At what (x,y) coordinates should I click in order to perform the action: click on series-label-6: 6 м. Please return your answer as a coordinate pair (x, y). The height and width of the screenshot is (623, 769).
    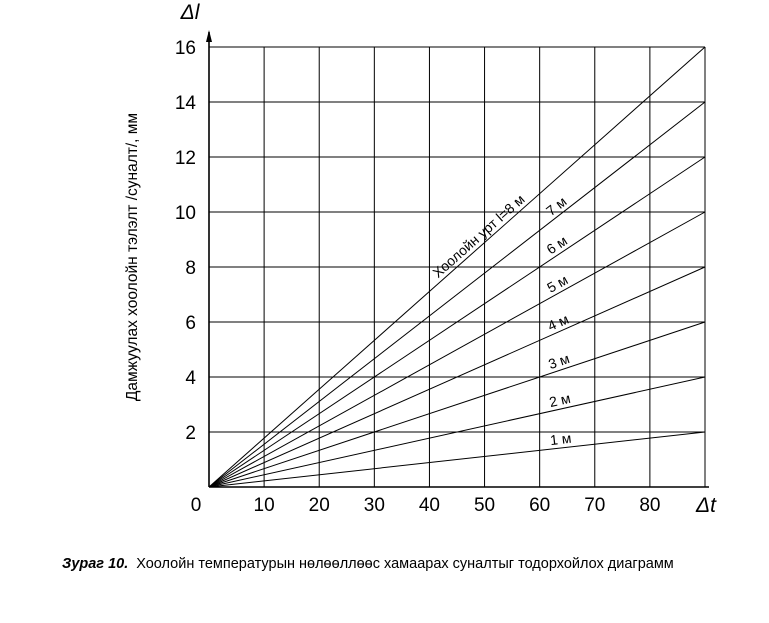
    Looking at the image, I should click on (556, 244).